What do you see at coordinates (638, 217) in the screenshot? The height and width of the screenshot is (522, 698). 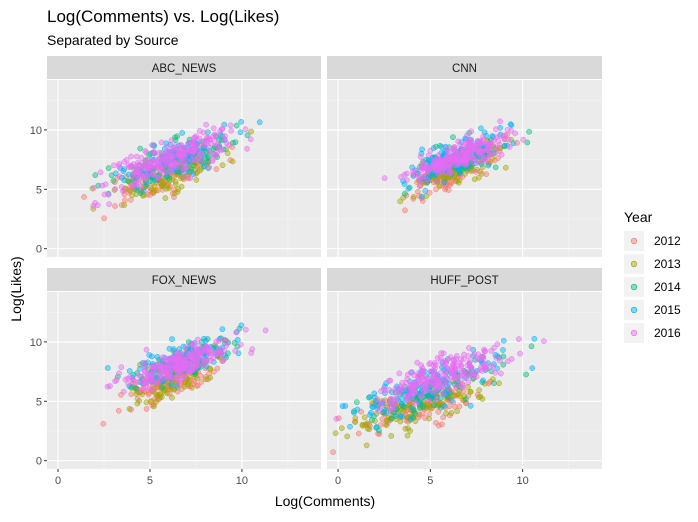 I see `legend-title: Year` at bounding box center [638, 217].